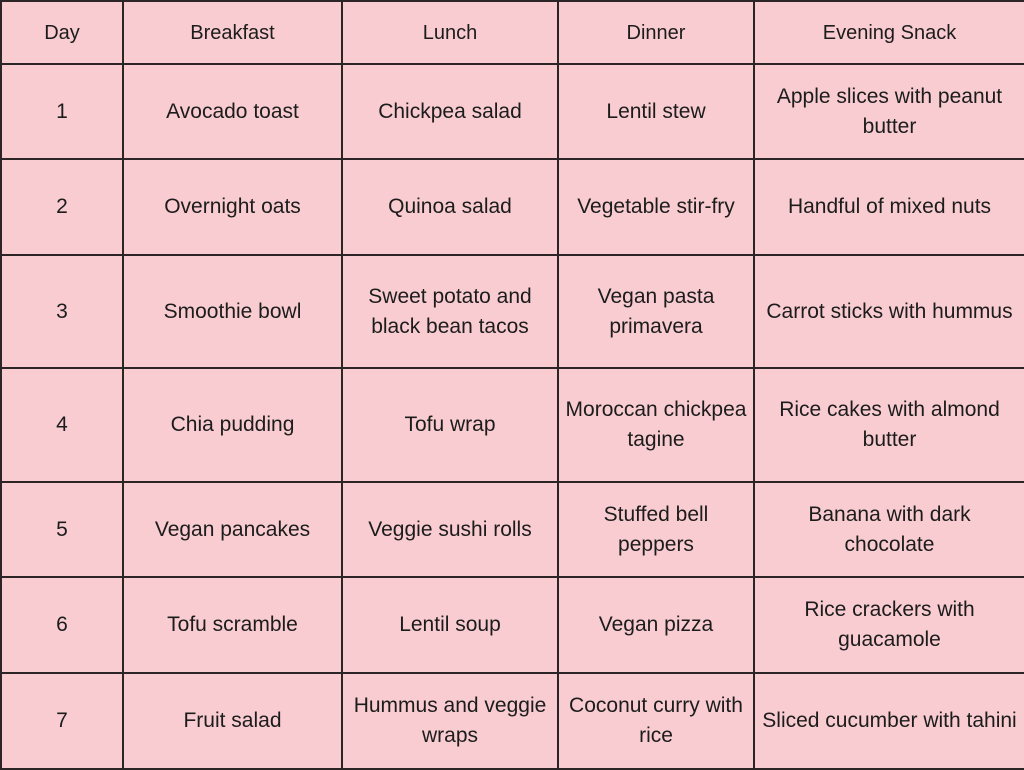 This screenshot has width=1024, height=770. I want to click on cell-lunch: Quinoa salad, so click(450, 207).